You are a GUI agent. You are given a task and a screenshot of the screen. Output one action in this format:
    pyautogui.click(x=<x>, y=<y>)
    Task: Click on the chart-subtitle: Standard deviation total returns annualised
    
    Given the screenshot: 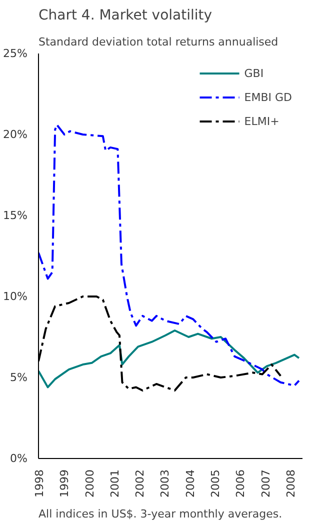 What is the action you would take?
    pyautogui.click(x=158, y=42)
    